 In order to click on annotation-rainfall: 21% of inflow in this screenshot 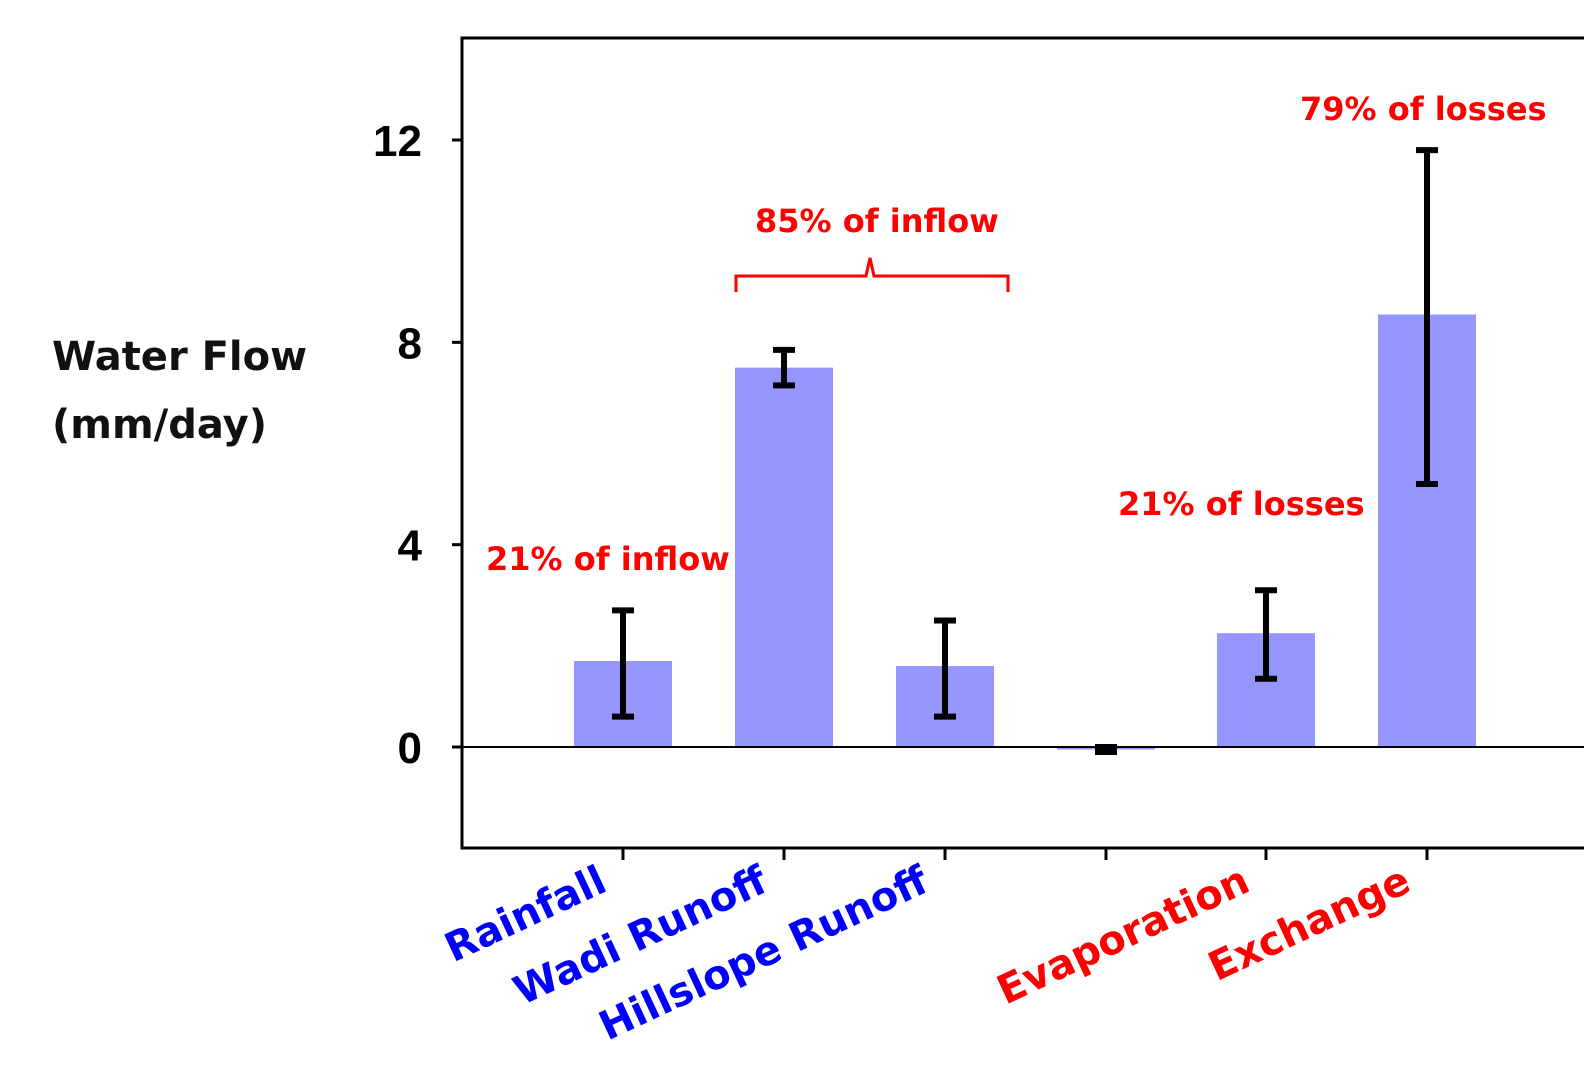, I will do `click(608, 559)`.